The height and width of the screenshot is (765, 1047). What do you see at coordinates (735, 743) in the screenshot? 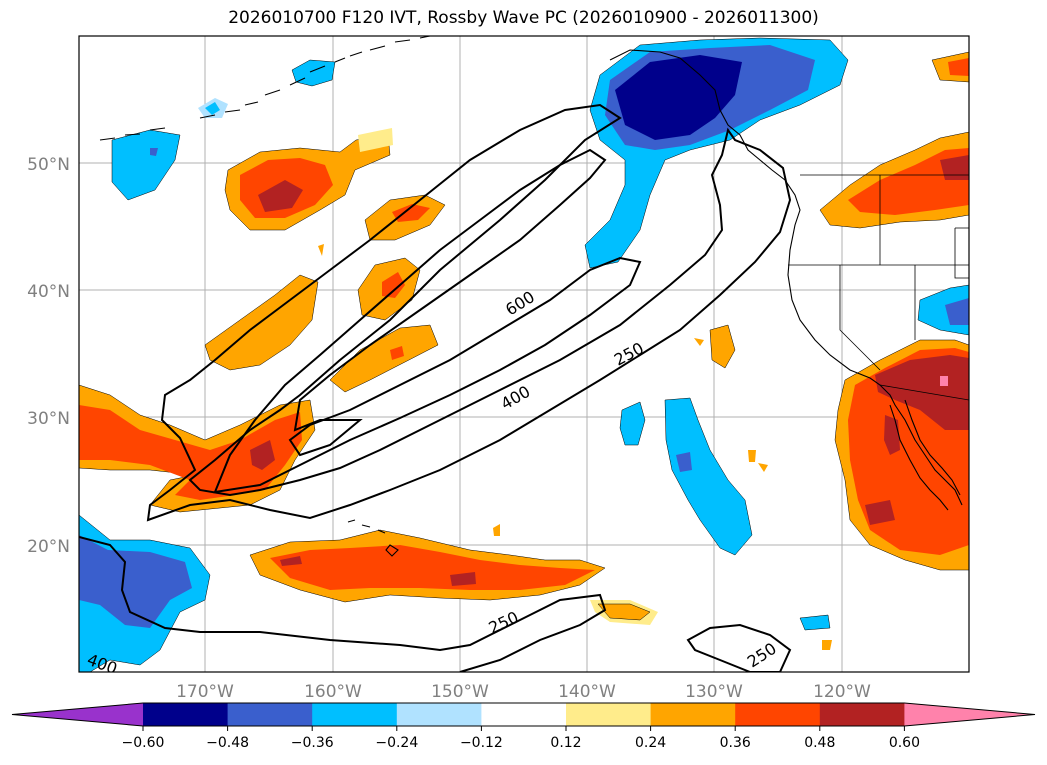
I see `colorbar-tick-label: 0.36` at bounding box center [735, 743].